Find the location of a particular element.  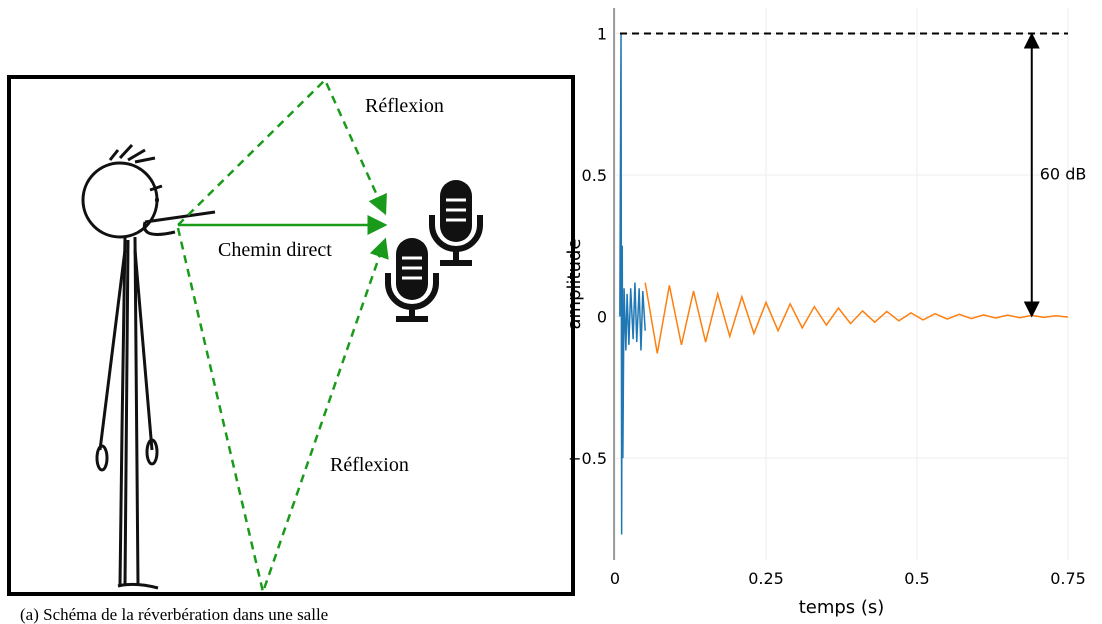

annotation-label: 60 dB is located at coordinates (1063, 173).